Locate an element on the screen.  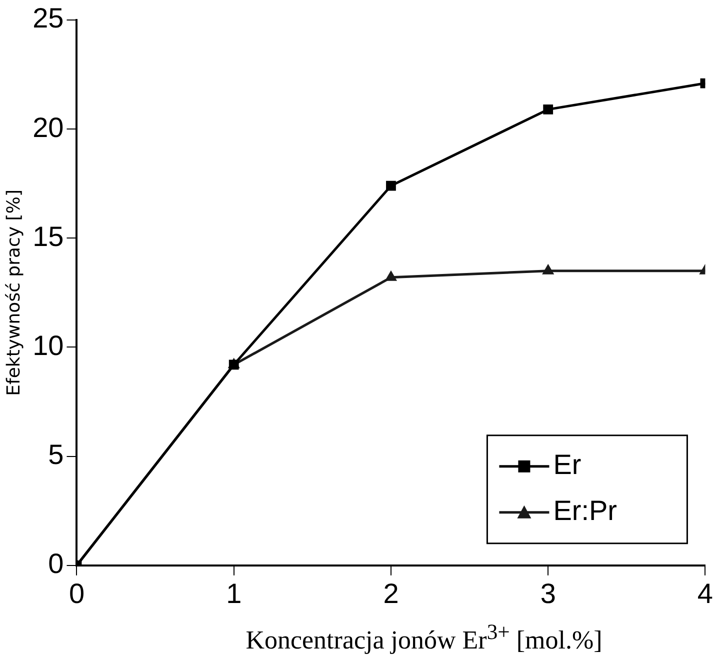
x-tick-label: 4 is located at coordinates (705, 593).